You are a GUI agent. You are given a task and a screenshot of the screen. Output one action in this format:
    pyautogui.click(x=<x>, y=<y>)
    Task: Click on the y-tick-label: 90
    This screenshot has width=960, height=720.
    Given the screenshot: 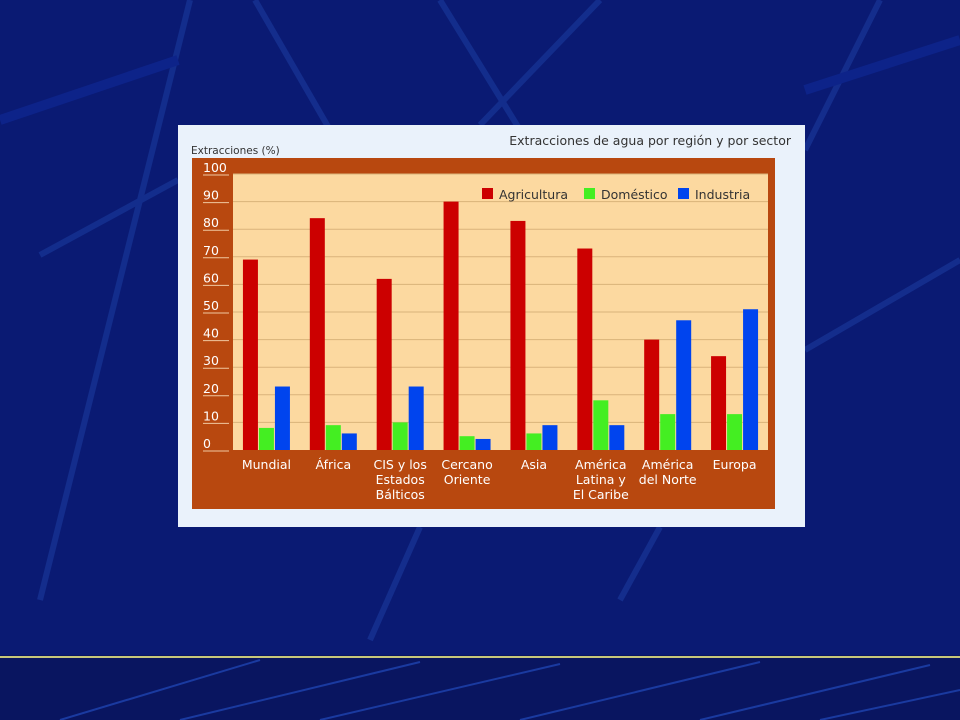 What is the action you would take?
    pyautogui.click(x=211, y=195)
    